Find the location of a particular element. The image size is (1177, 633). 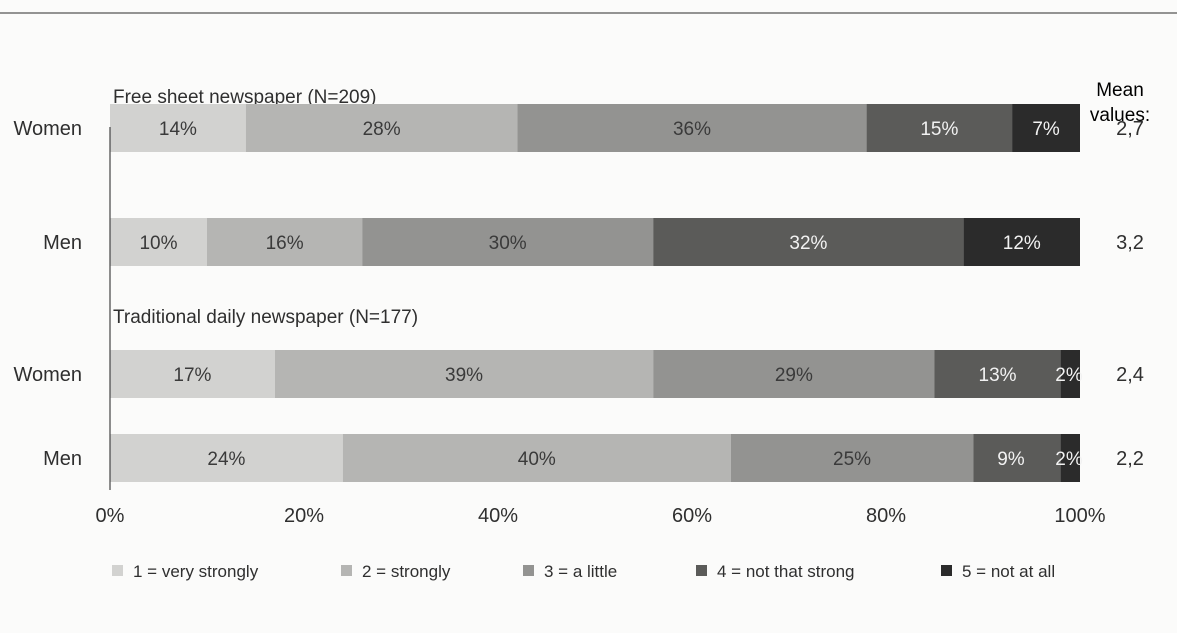

data-label: 12% is located at coordinates (1022, 243).